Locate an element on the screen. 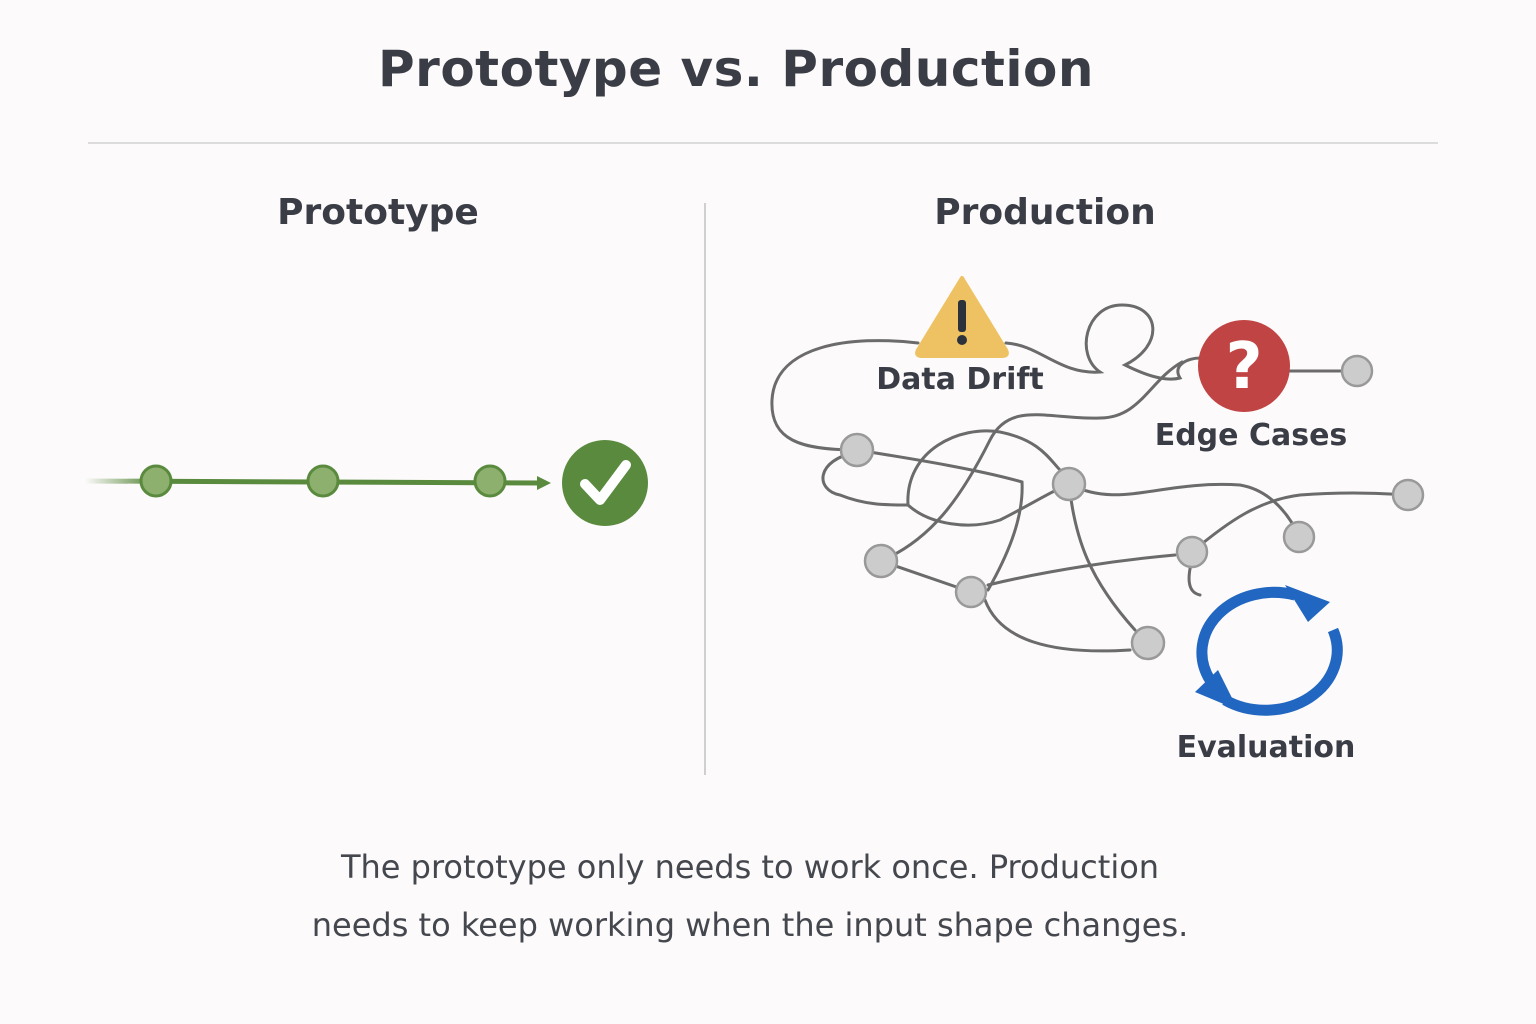 Image resolution: width=1536 pixels, height=1024 pixels. production-nodes is located at coordinates (1132, 507).